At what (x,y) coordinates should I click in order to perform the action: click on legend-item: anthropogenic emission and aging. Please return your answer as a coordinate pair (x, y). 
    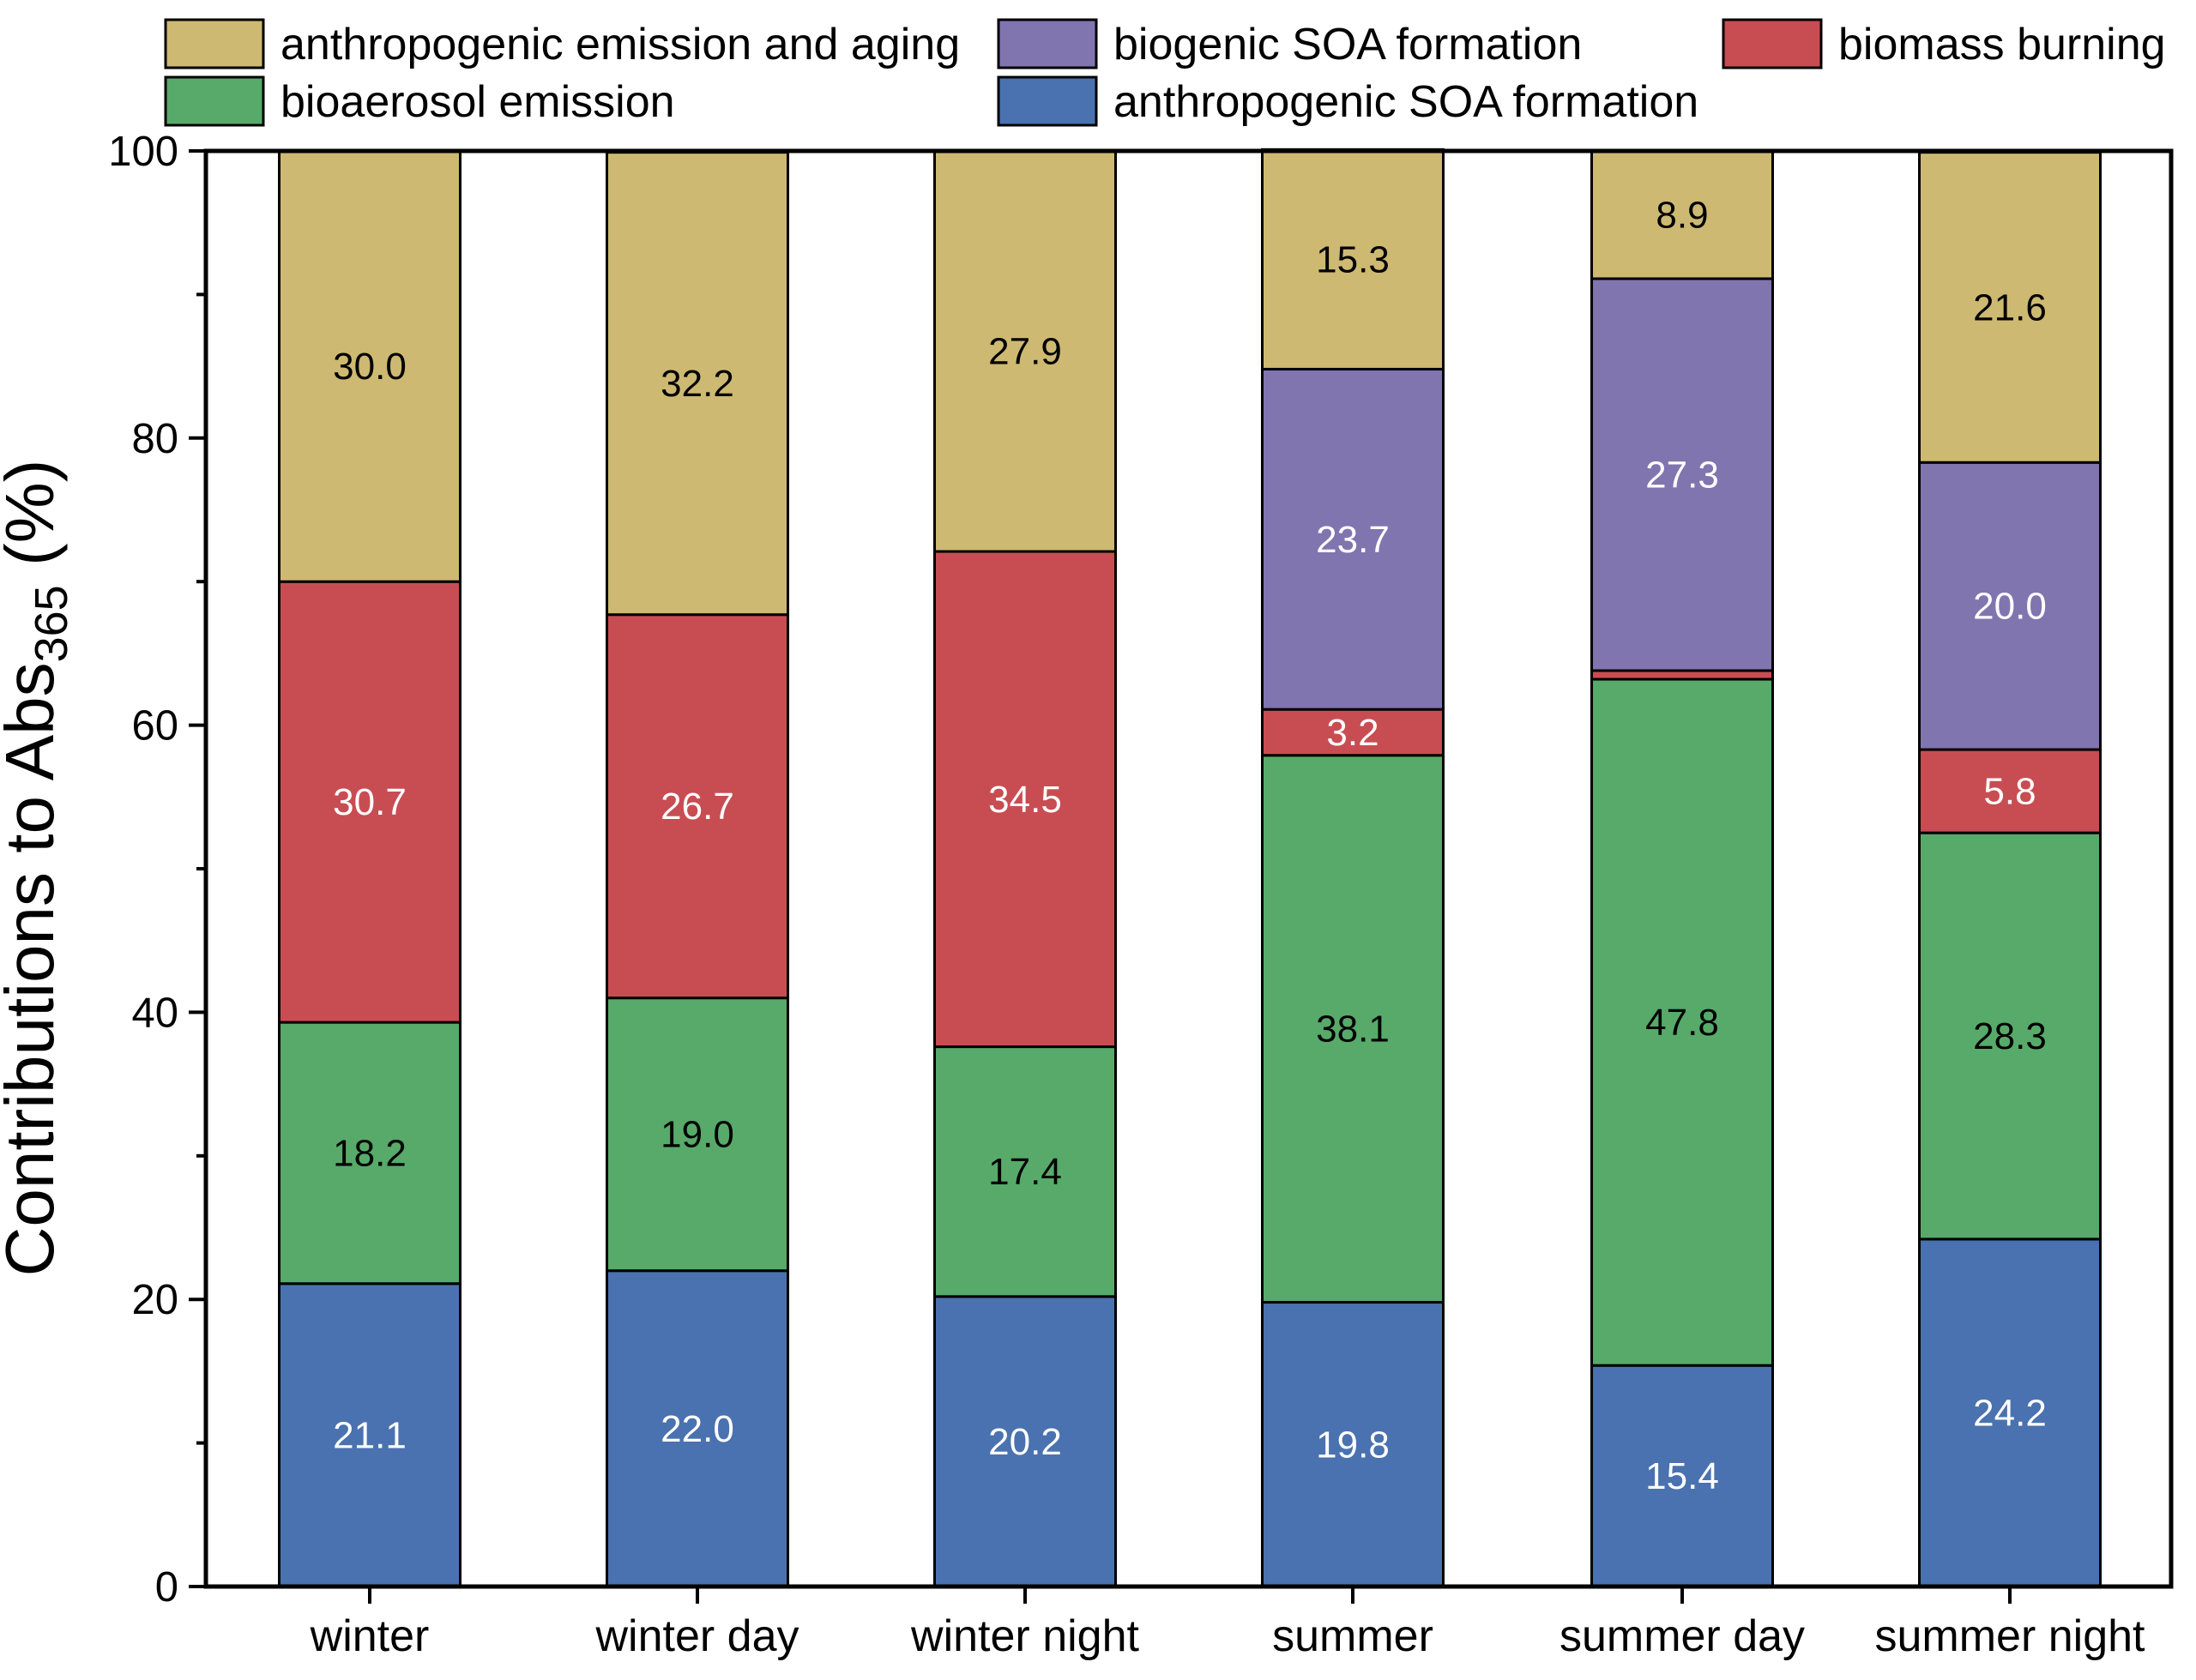
    Looking at the image, I should click on (562, 43).